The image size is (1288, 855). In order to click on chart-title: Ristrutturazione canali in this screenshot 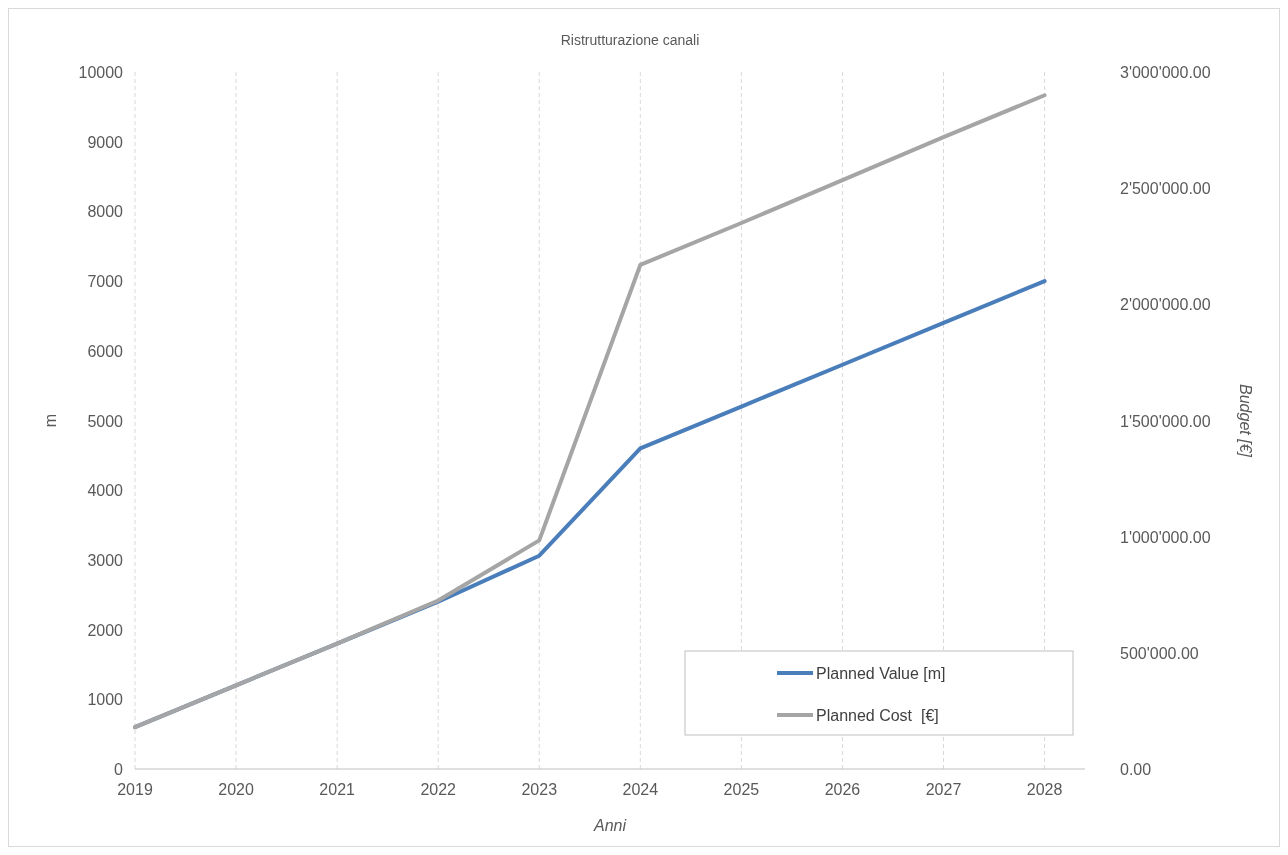, I will do `click(630, 40)`.